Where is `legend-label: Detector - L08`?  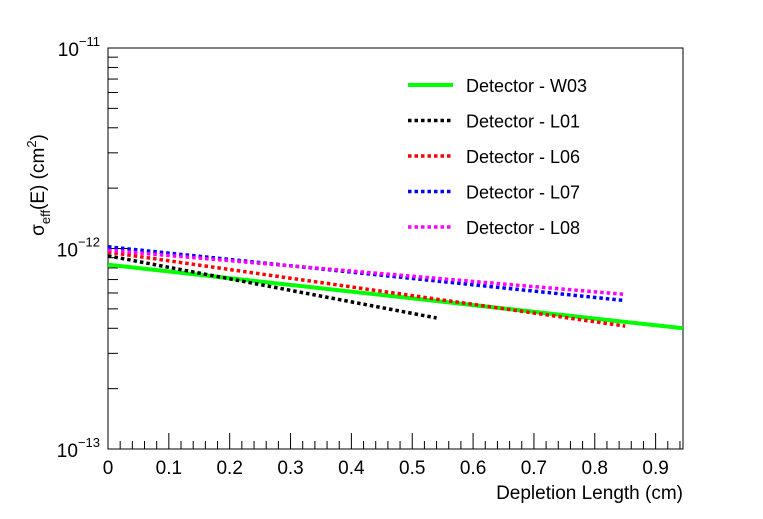
legend-label: Detector - L08 is located at coordinates (523, 228).